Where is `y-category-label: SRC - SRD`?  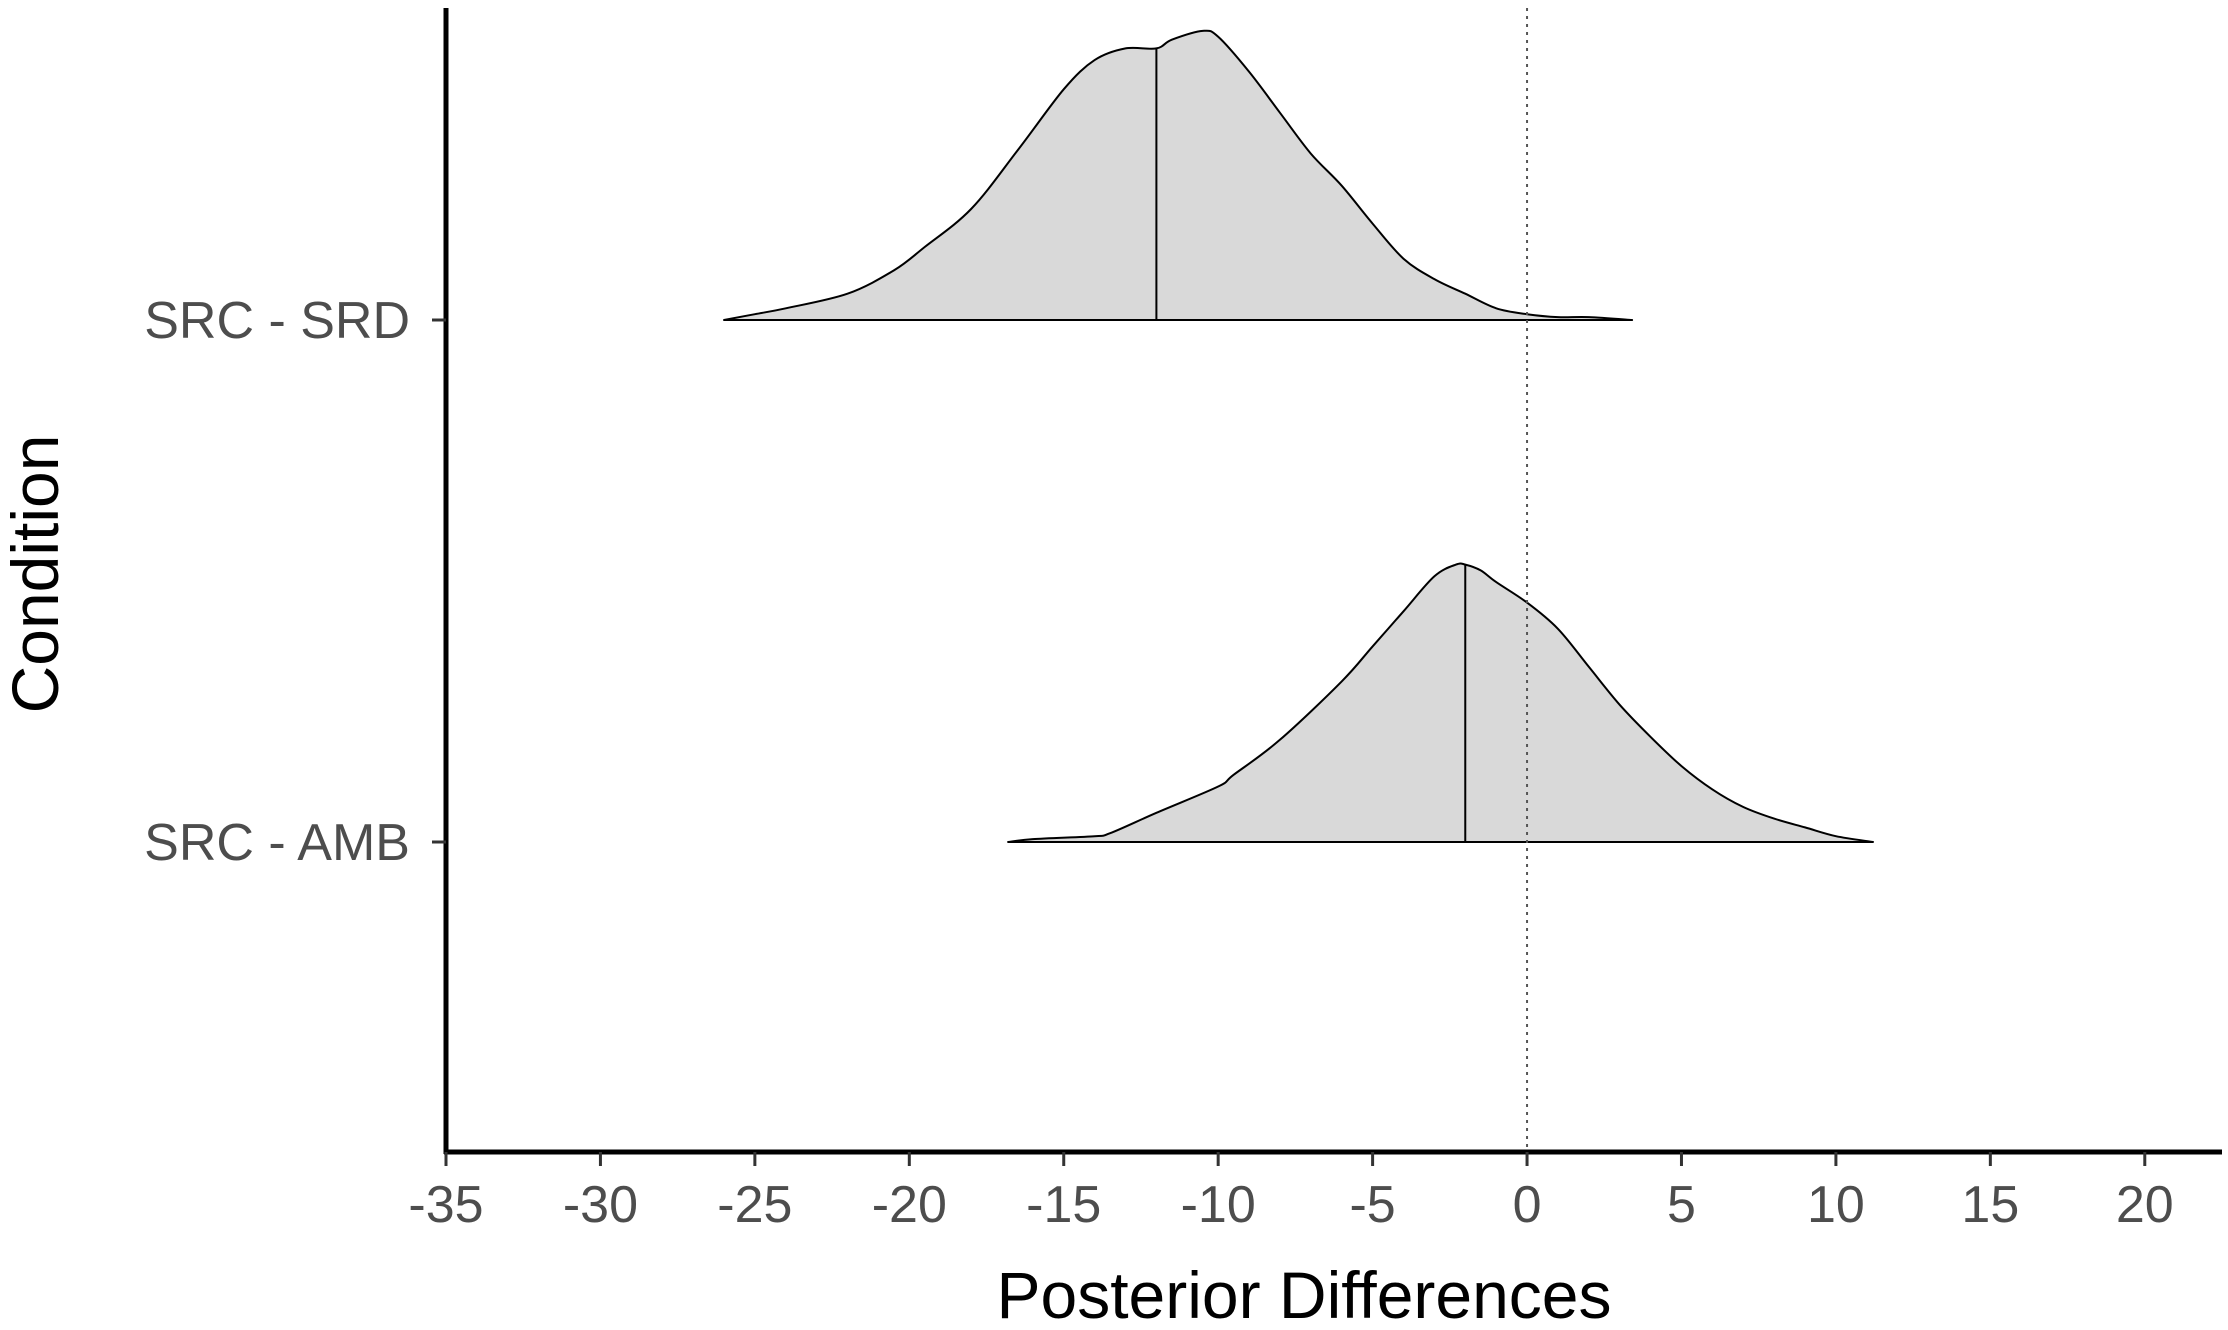
y-category-label: SRC - SRD is located at coordinates (277, 321).